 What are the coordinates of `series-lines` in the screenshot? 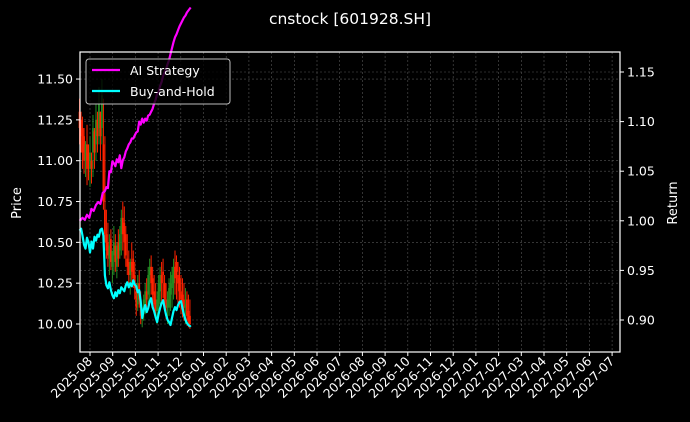 It's located at (135, 167).